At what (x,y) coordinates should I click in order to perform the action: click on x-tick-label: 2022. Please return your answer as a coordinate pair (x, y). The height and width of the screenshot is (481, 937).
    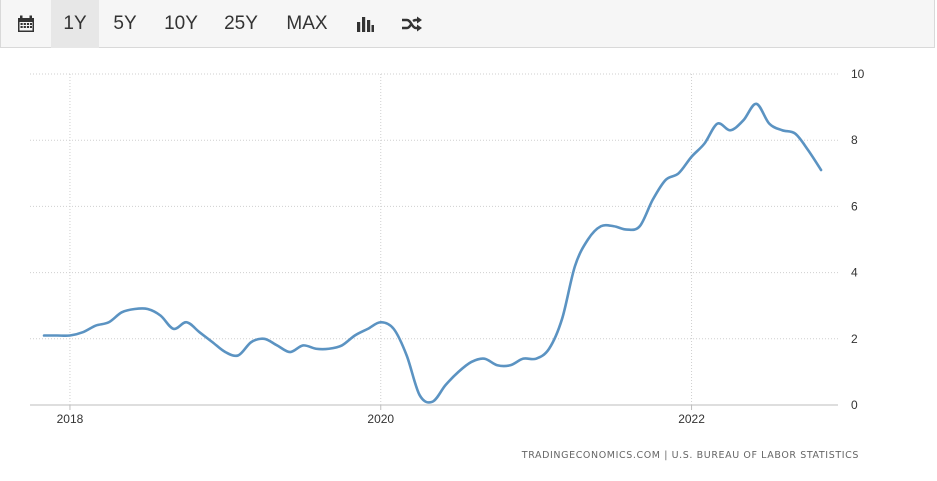
    Looking at the image, I should click on (691, 419).